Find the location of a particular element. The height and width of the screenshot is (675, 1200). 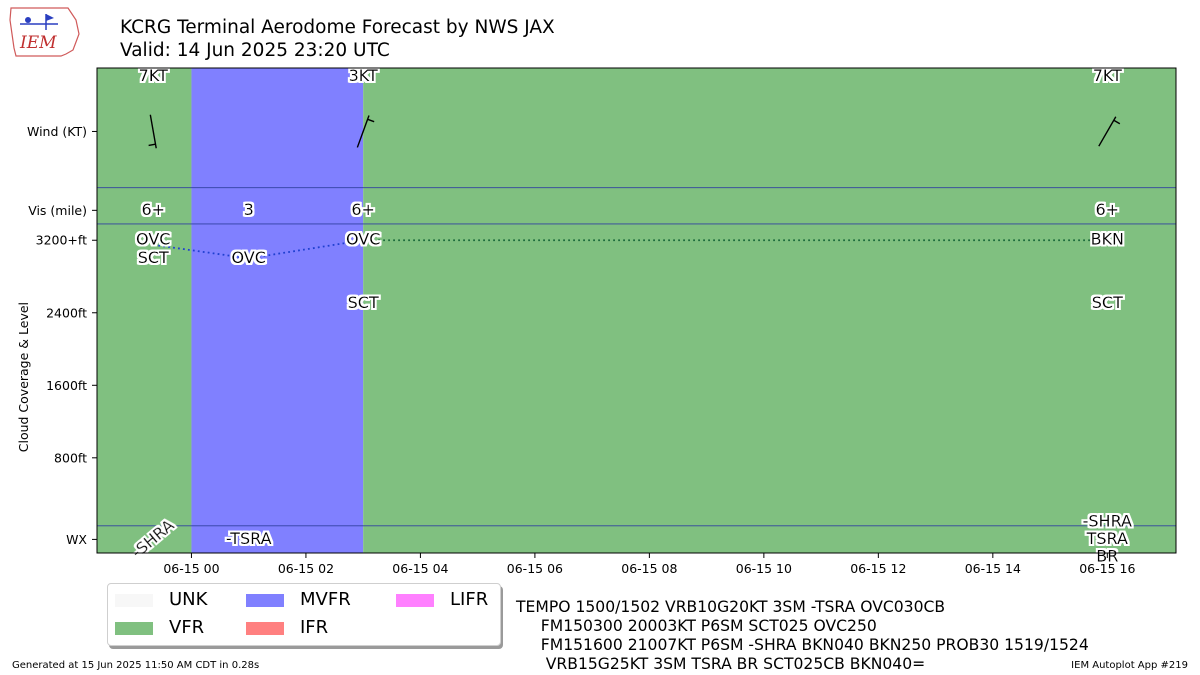

x-tick-label: 06-15 02 is located at coordinates (306, 568).